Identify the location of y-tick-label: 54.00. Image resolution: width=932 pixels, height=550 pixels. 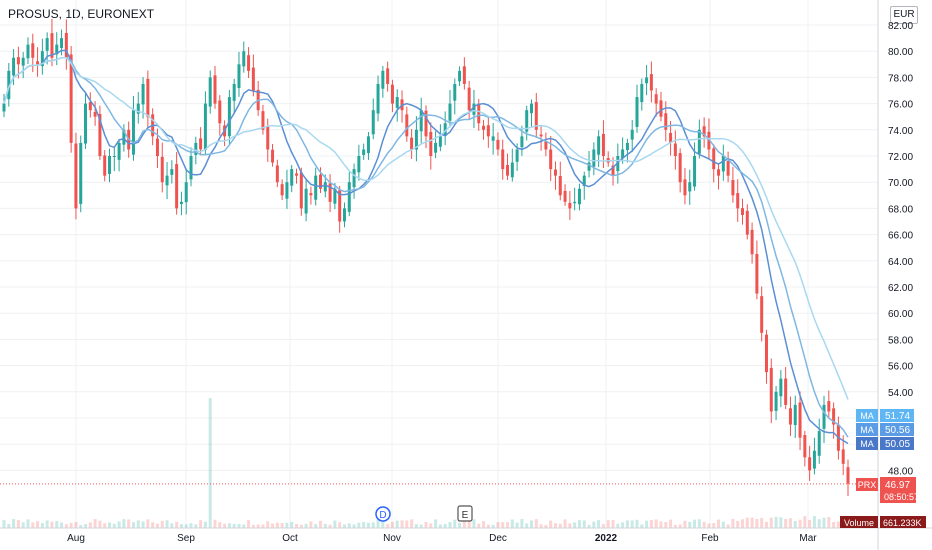
(900, 393).